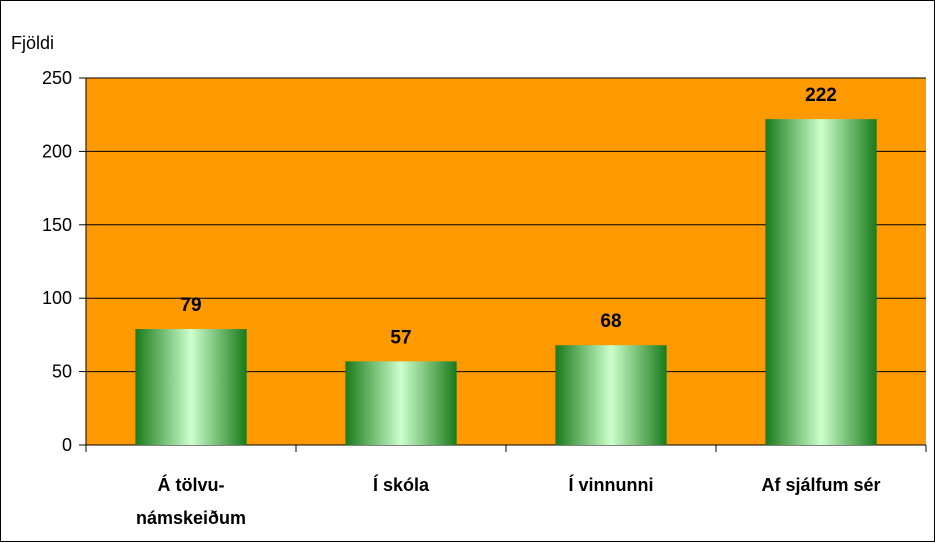 This screenshot has height=543, width=935. What do you see at coordinates (57, 298) in the screenshot?
I see `y-tick-label: 100` at bounding box center [57, 298].